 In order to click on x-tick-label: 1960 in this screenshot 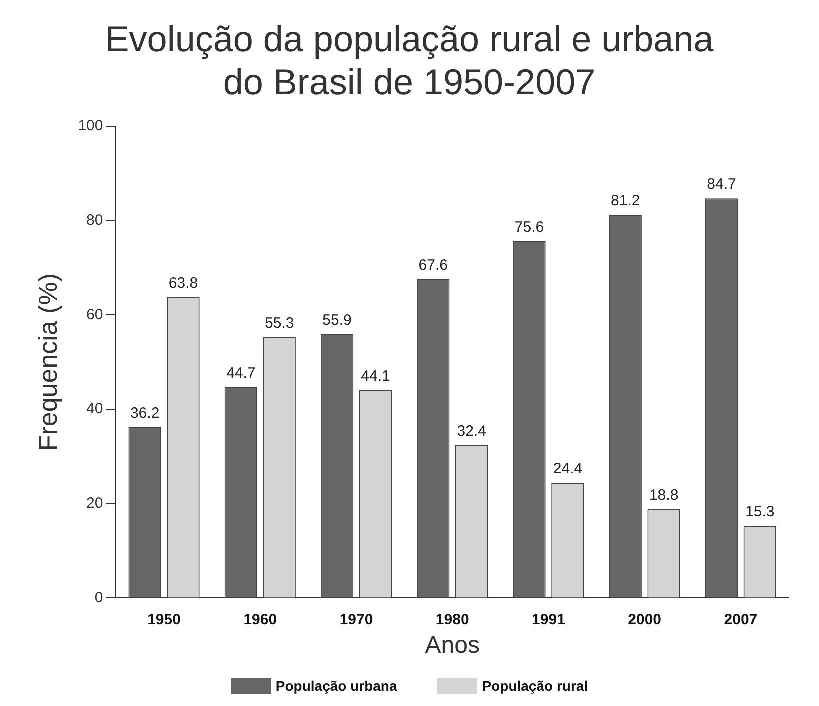, I will do `click(261, 619)`.